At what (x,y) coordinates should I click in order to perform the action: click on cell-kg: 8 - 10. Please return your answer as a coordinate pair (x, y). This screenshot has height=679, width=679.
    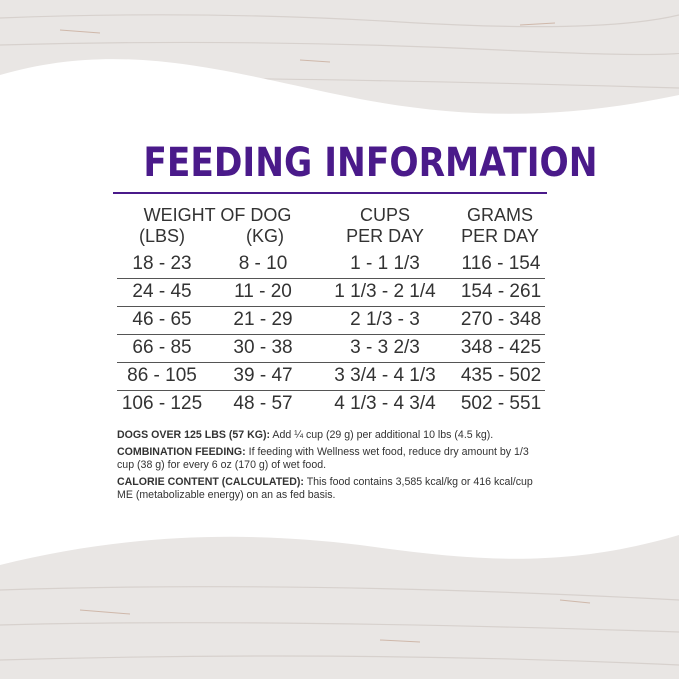
    Looking at the image, I should click on (263, 263).